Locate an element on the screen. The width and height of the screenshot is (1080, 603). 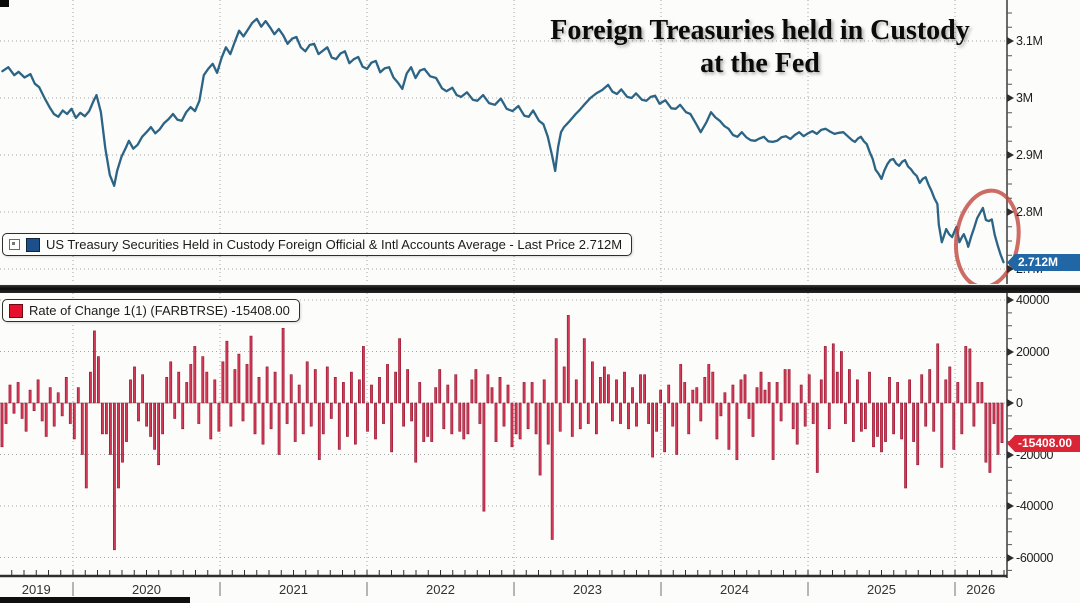
corner-mark is located at coordinates (4, 3).